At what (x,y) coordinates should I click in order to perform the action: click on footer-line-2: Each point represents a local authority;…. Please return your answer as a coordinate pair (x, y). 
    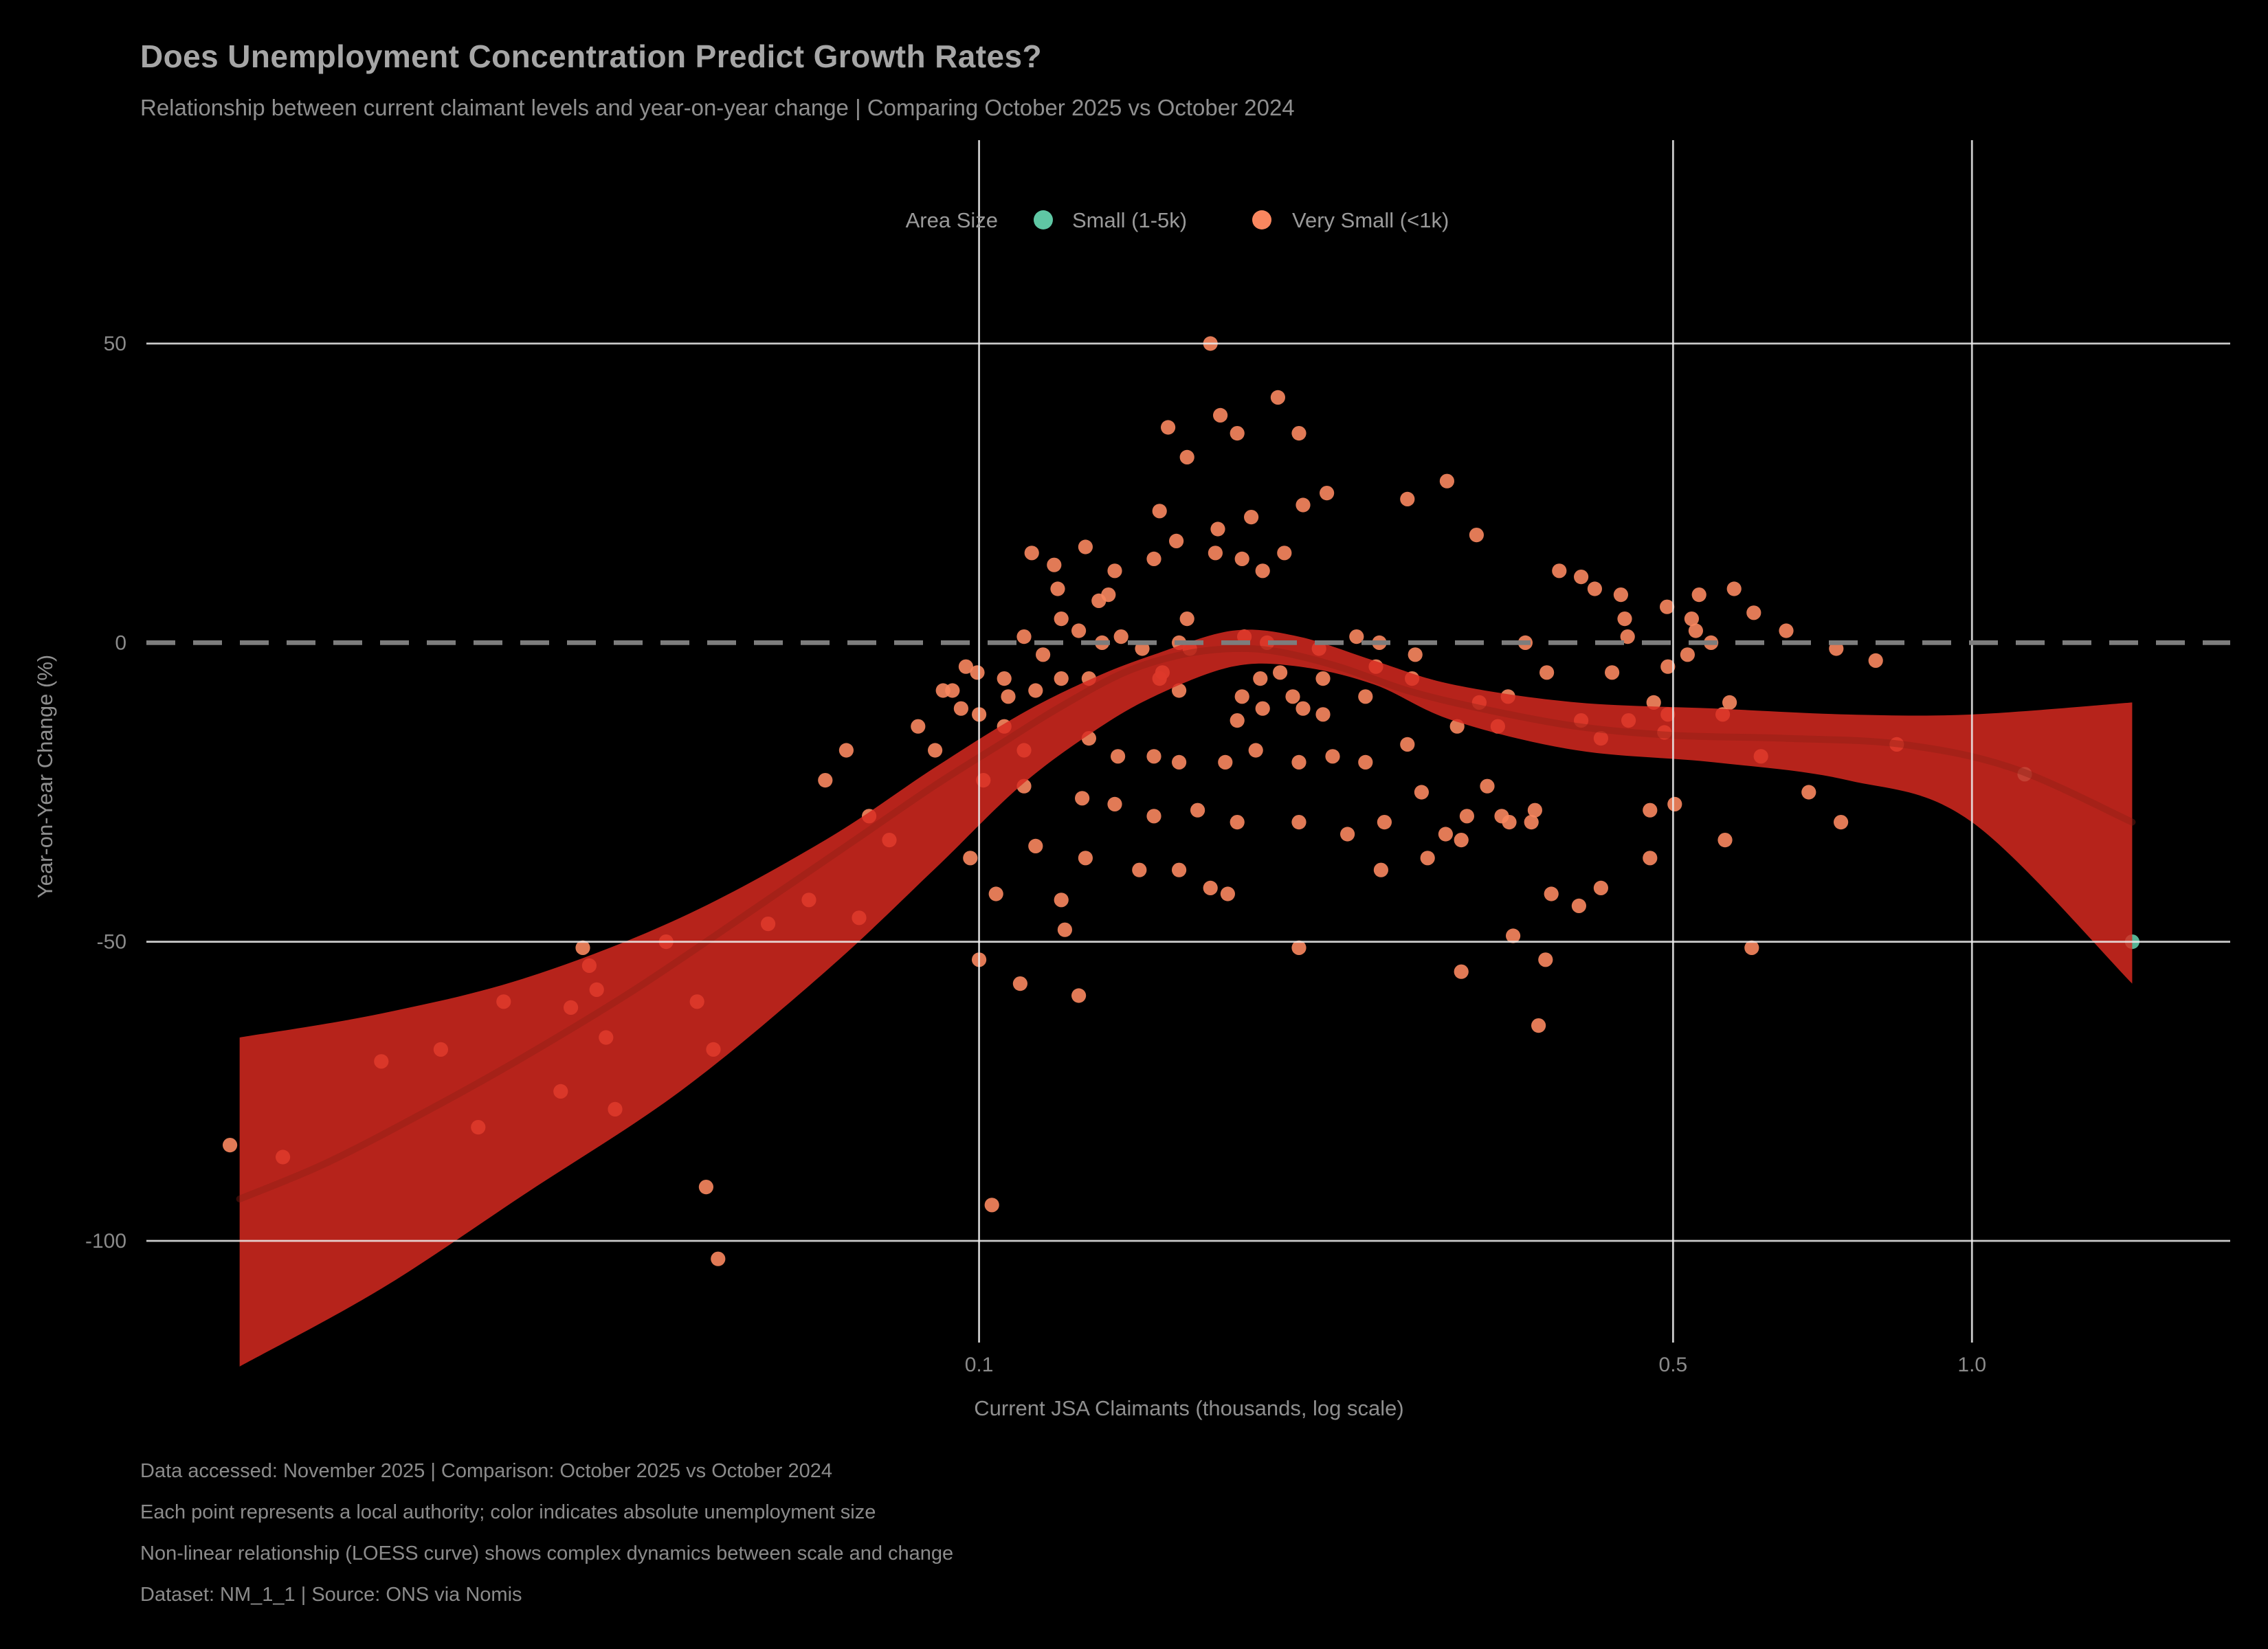
    Looking at the image, I should click on (508, 1513).